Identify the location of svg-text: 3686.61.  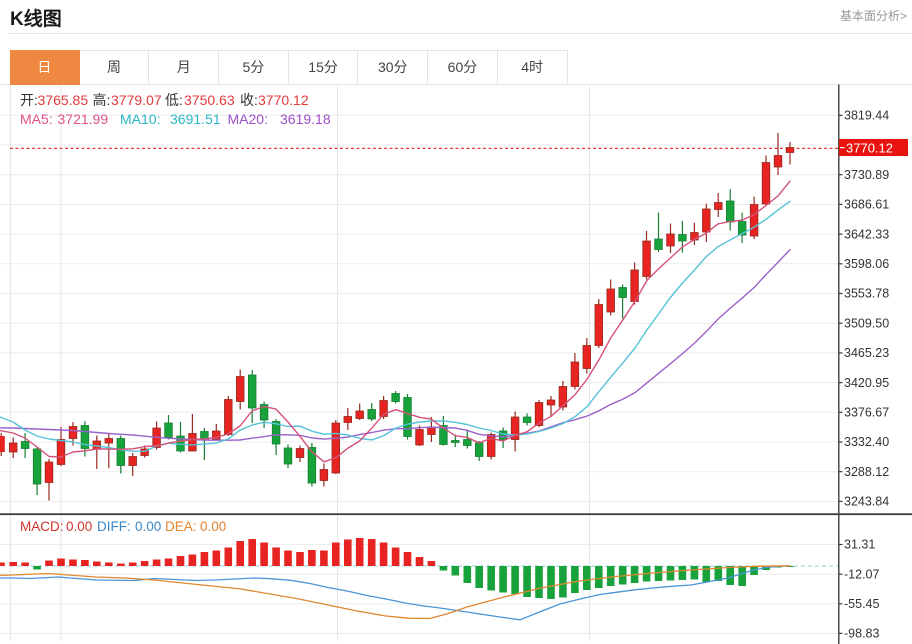
(866, 205).